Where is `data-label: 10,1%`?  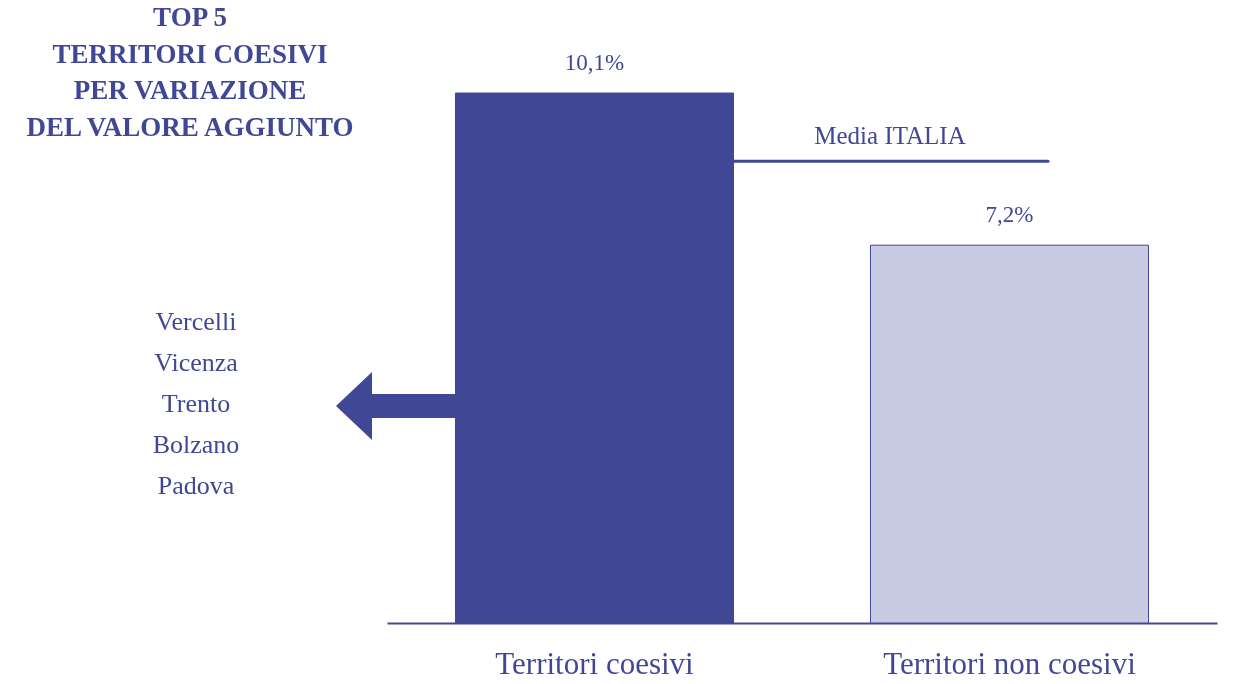
data-label: 10,1% is located at coordinates (594, 62).